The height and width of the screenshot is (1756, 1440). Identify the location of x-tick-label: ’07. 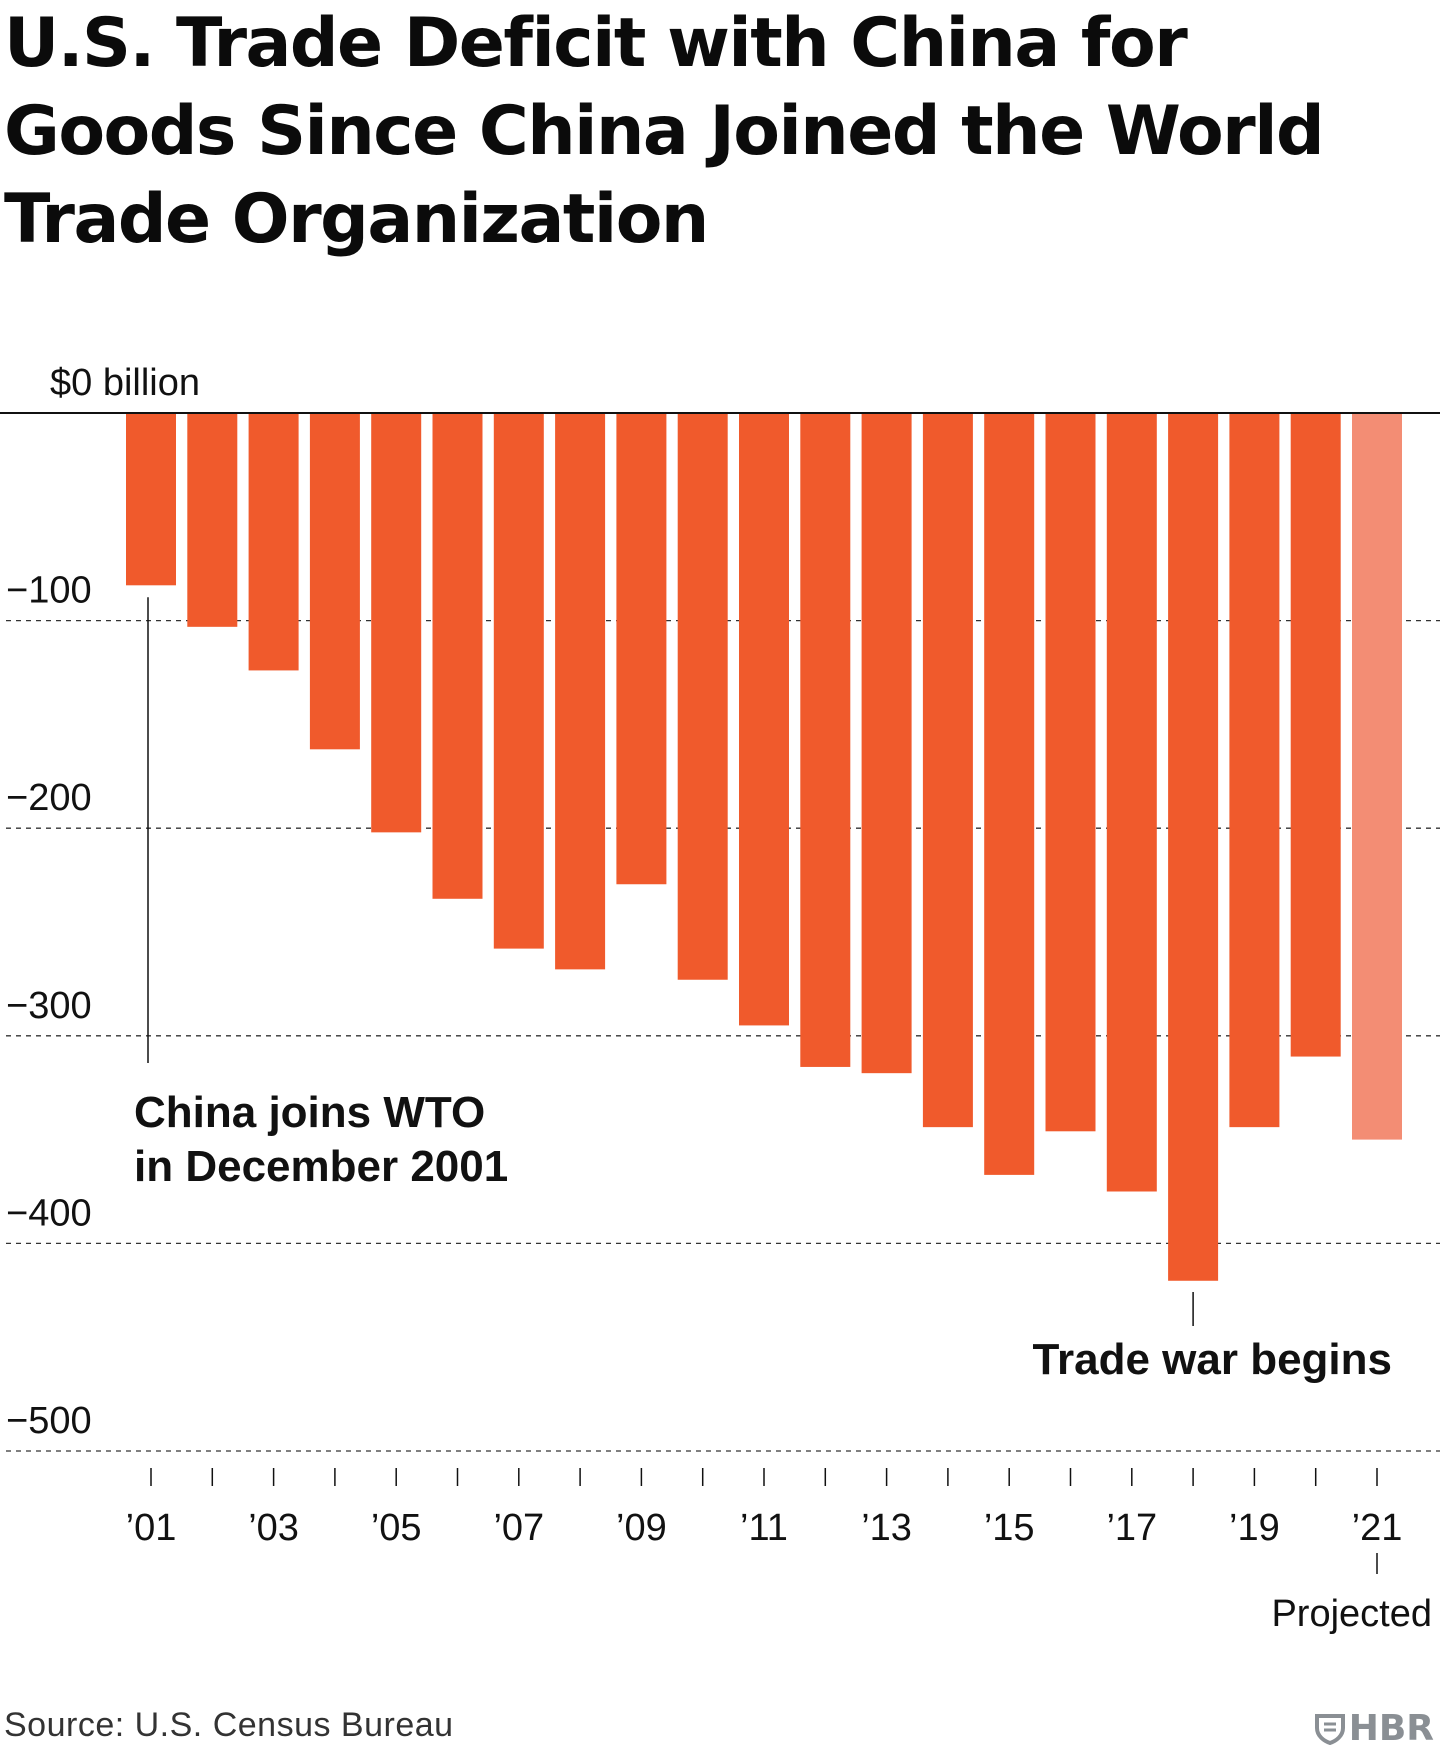
(518, 1528).